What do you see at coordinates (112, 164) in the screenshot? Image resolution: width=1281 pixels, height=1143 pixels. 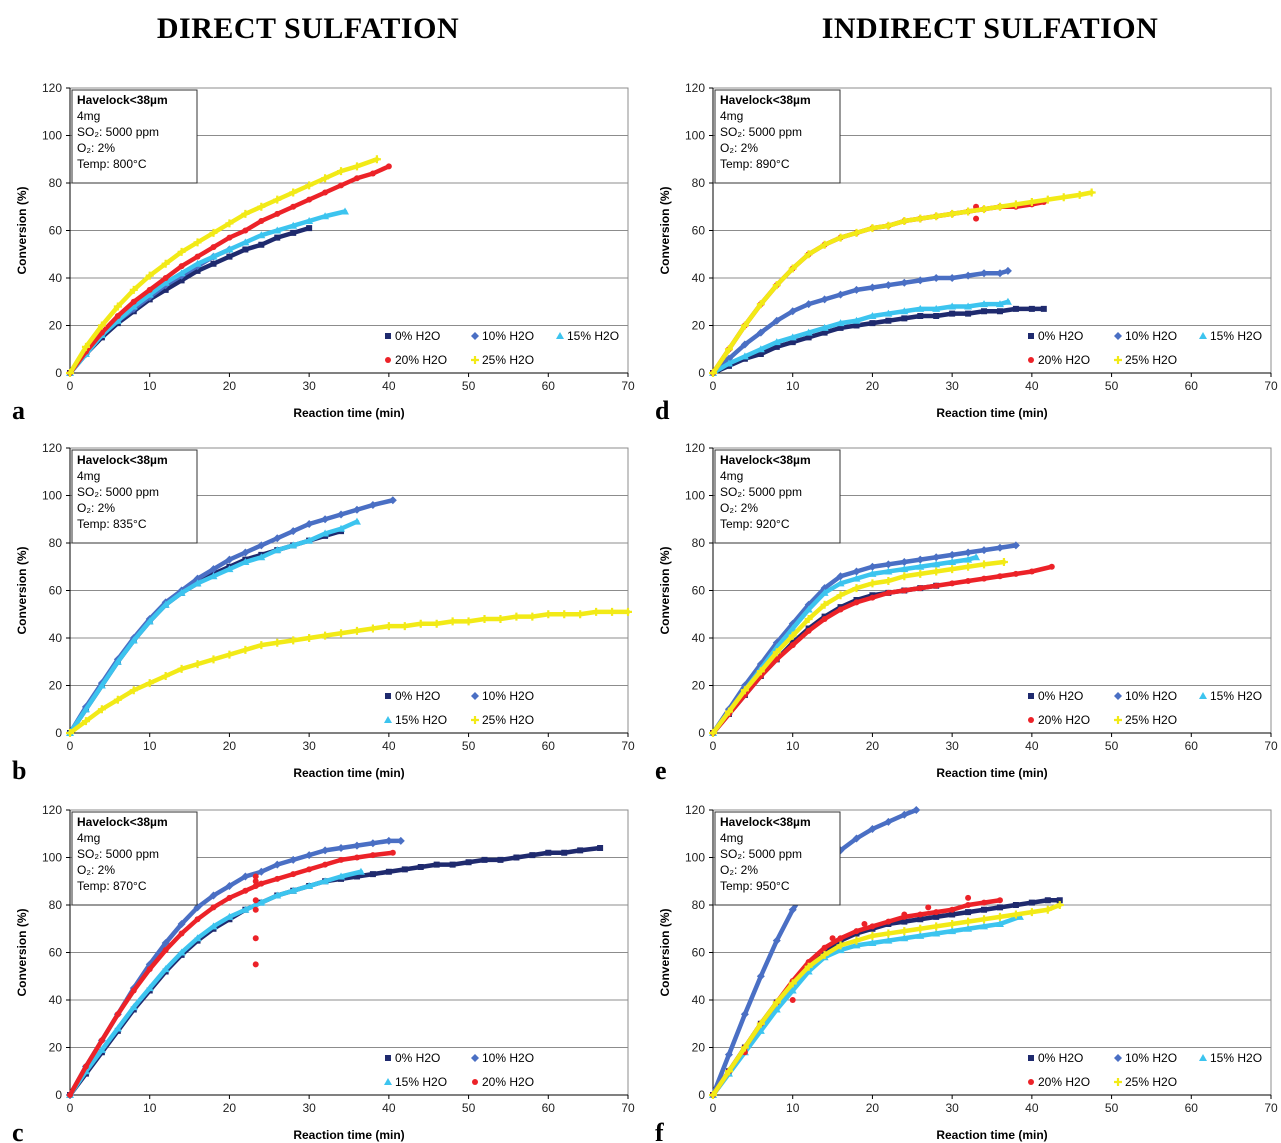 I see `info-temp: Temp: 800°C` at bounding box center [112, 164].